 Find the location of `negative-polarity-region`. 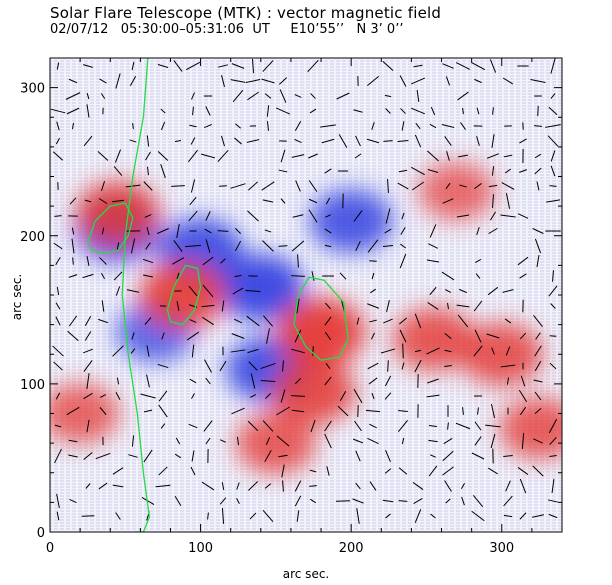

negative-polarity-region is located at coordinates (260, 287).